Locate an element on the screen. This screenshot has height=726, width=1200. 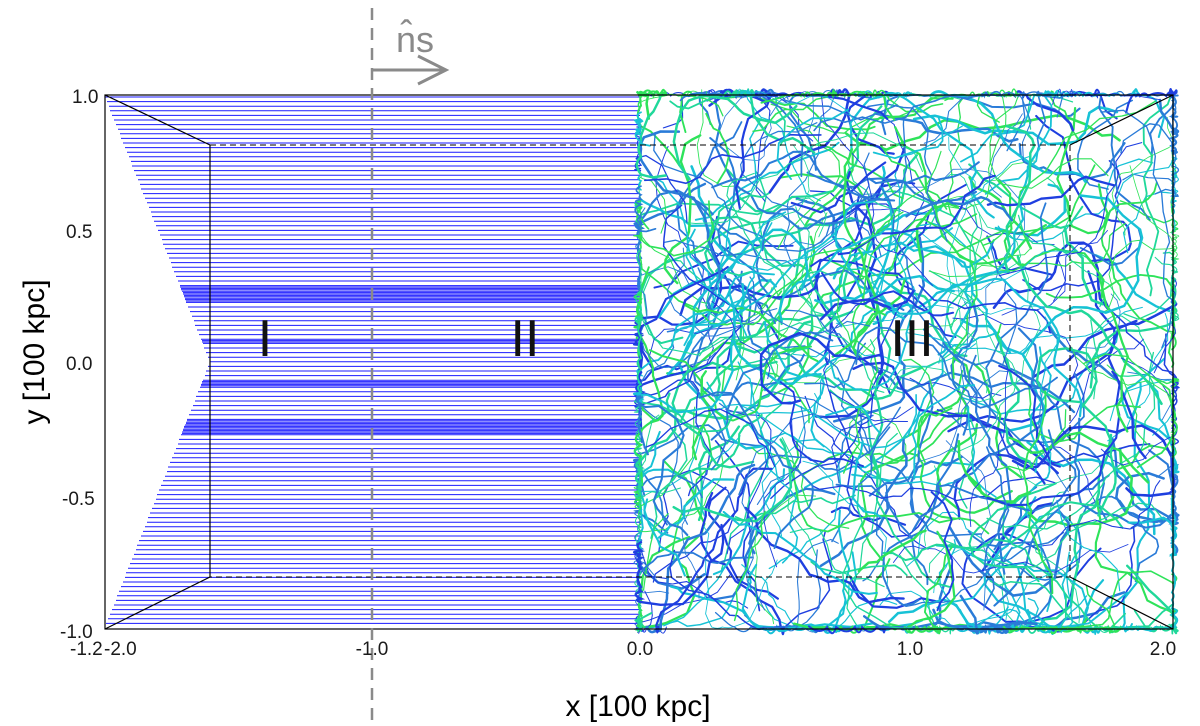
x-tick-label: -1.0 is located at coordinates (372, 649).